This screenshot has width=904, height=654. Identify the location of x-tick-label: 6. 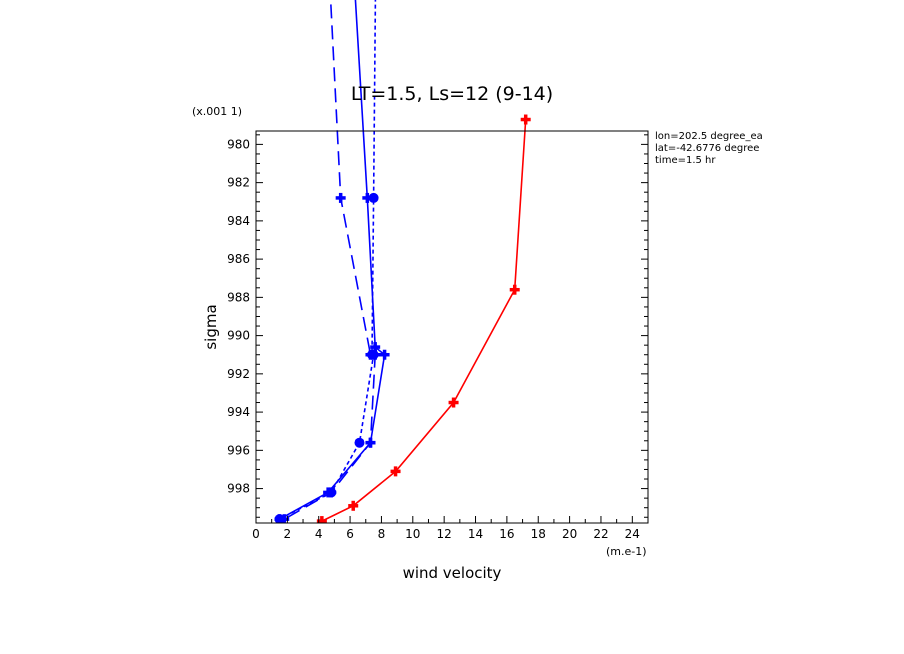
(350, 534).